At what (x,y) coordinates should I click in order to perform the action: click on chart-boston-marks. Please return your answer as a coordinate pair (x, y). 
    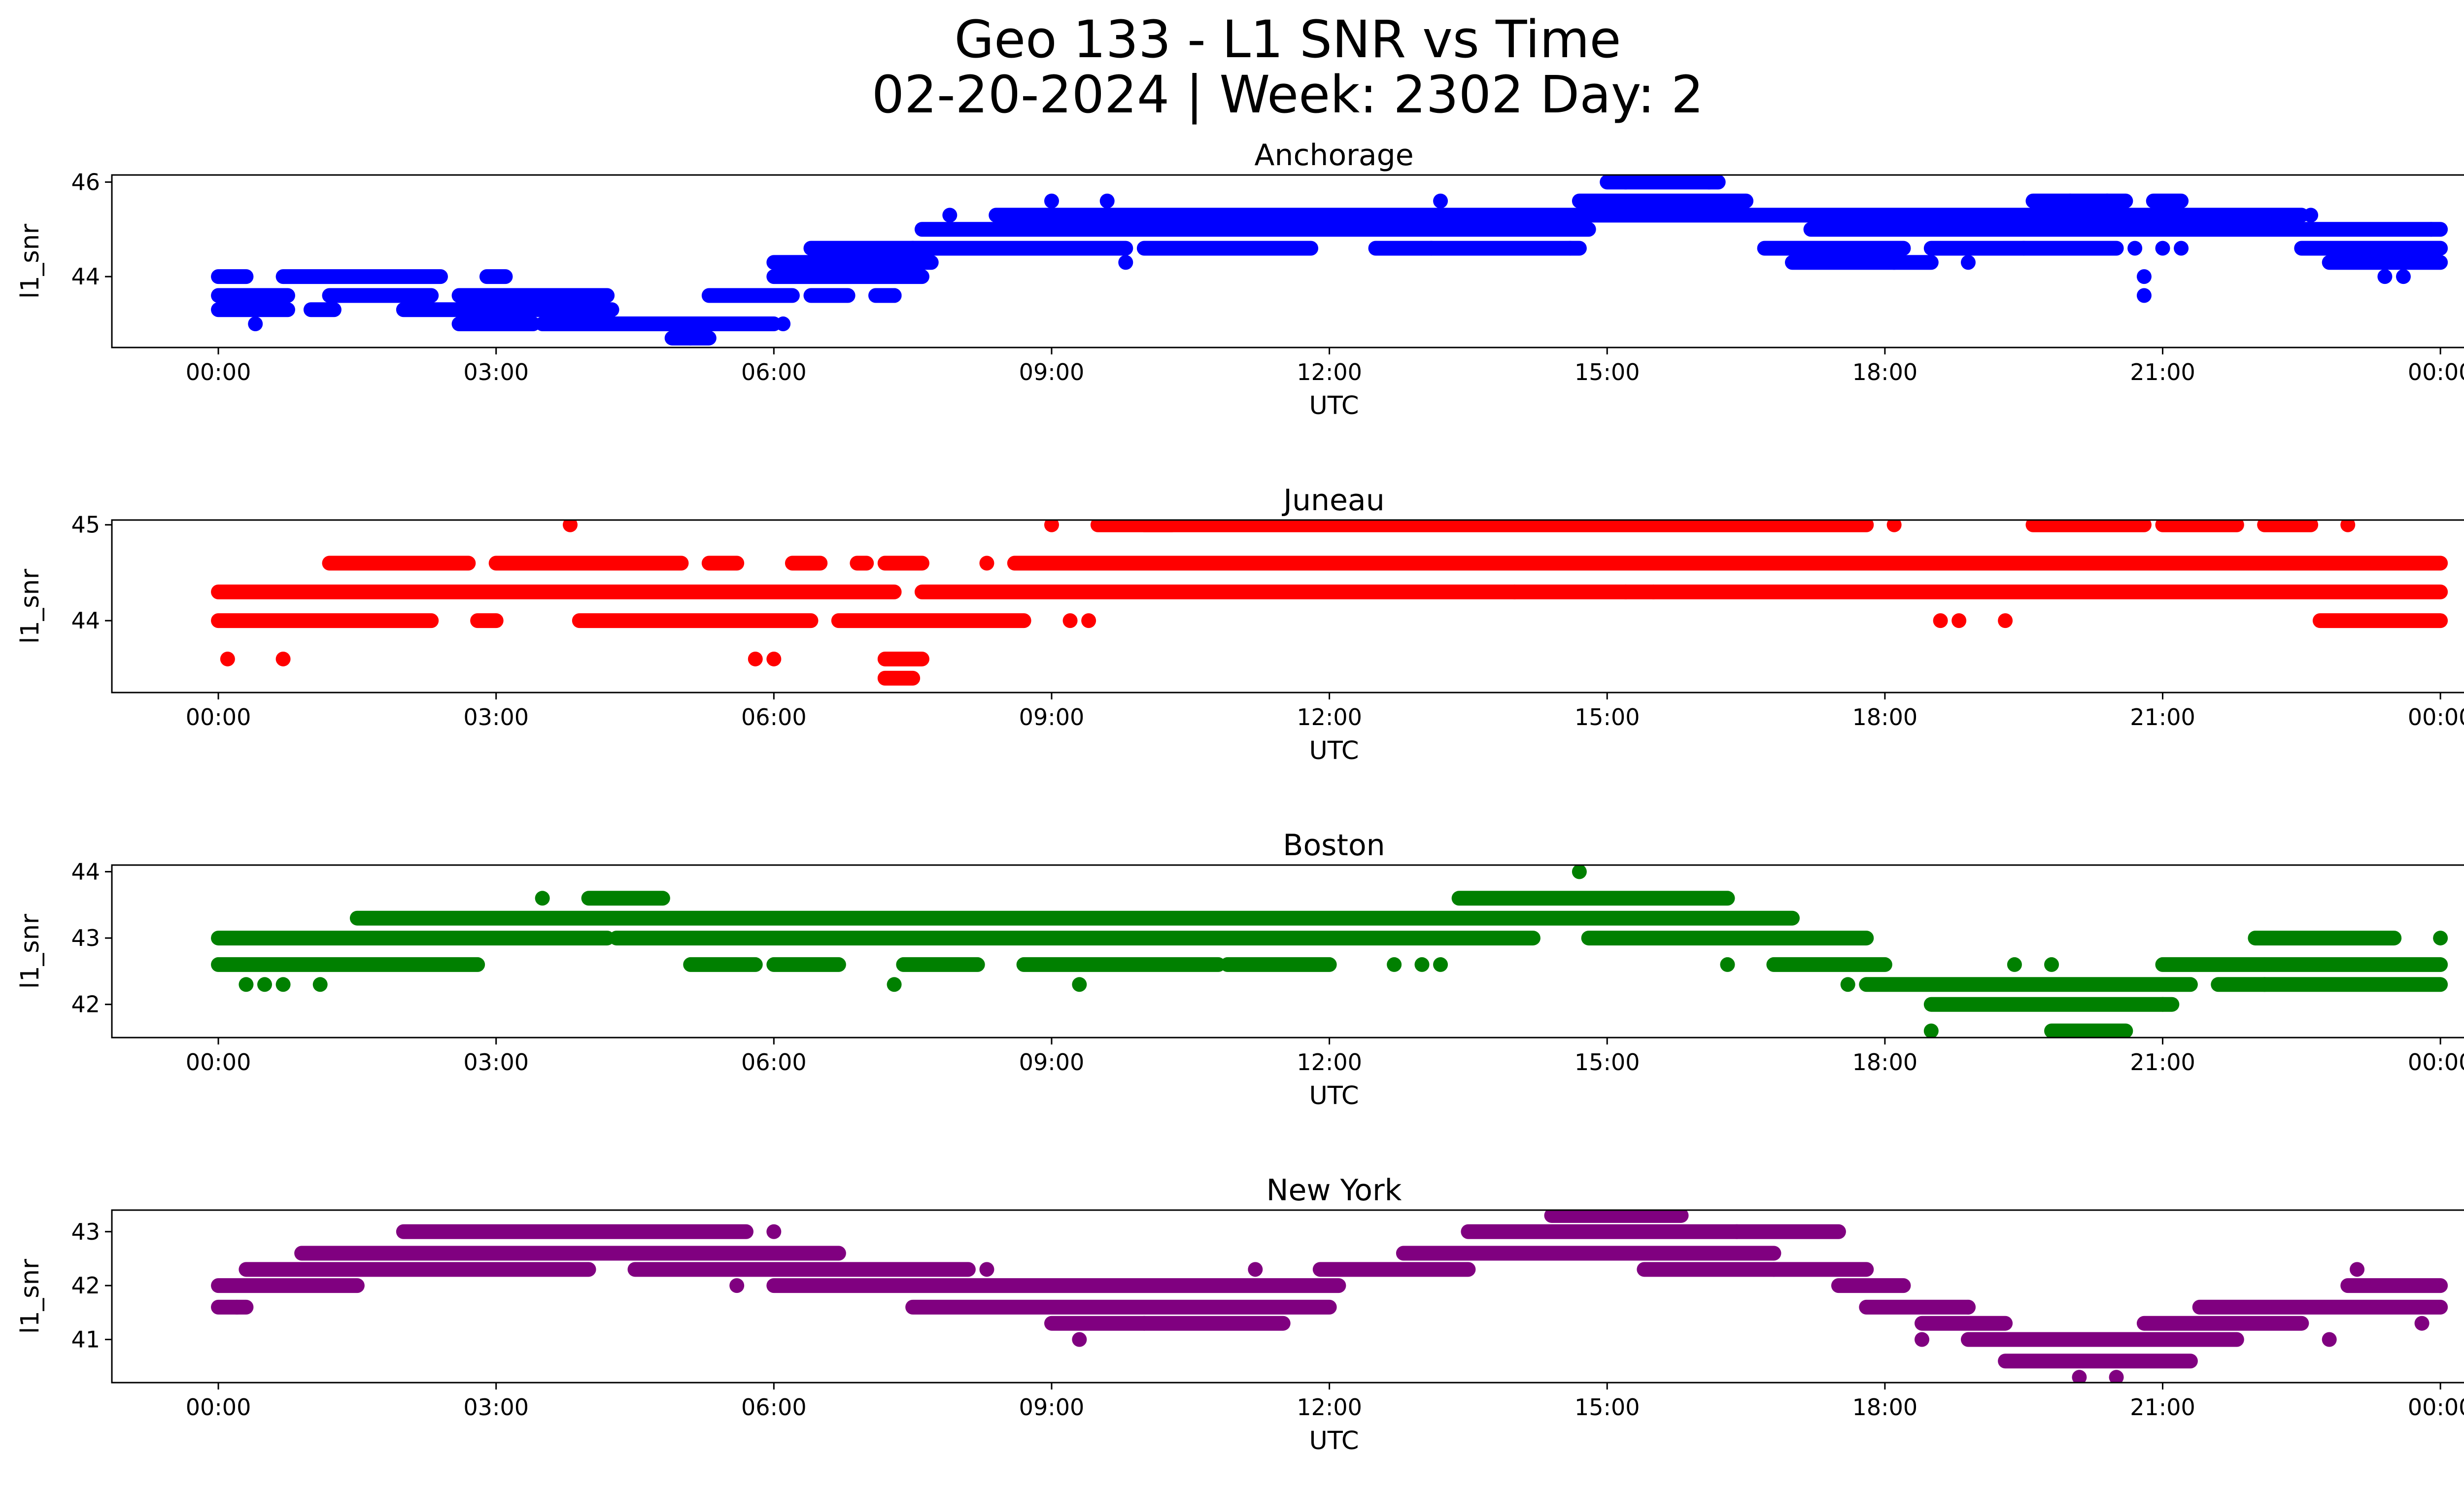
    Looking at the image, I should click on (1329, 951).